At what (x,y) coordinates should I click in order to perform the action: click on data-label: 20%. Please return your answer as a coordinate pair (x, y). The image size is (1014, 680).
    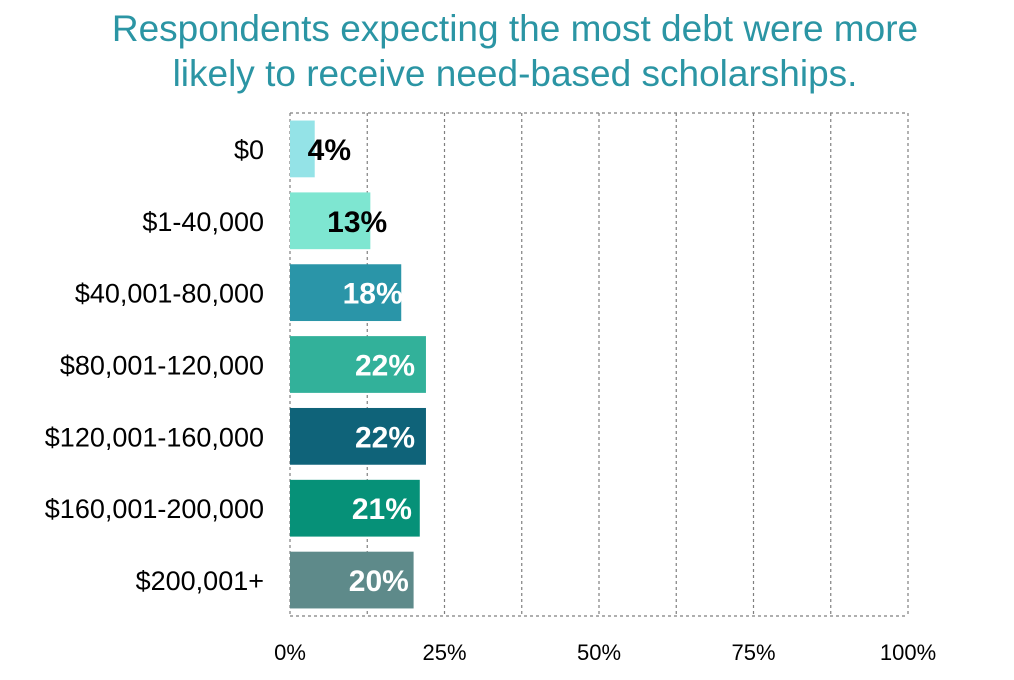
    Looking at the image, I should click on (379, 581).